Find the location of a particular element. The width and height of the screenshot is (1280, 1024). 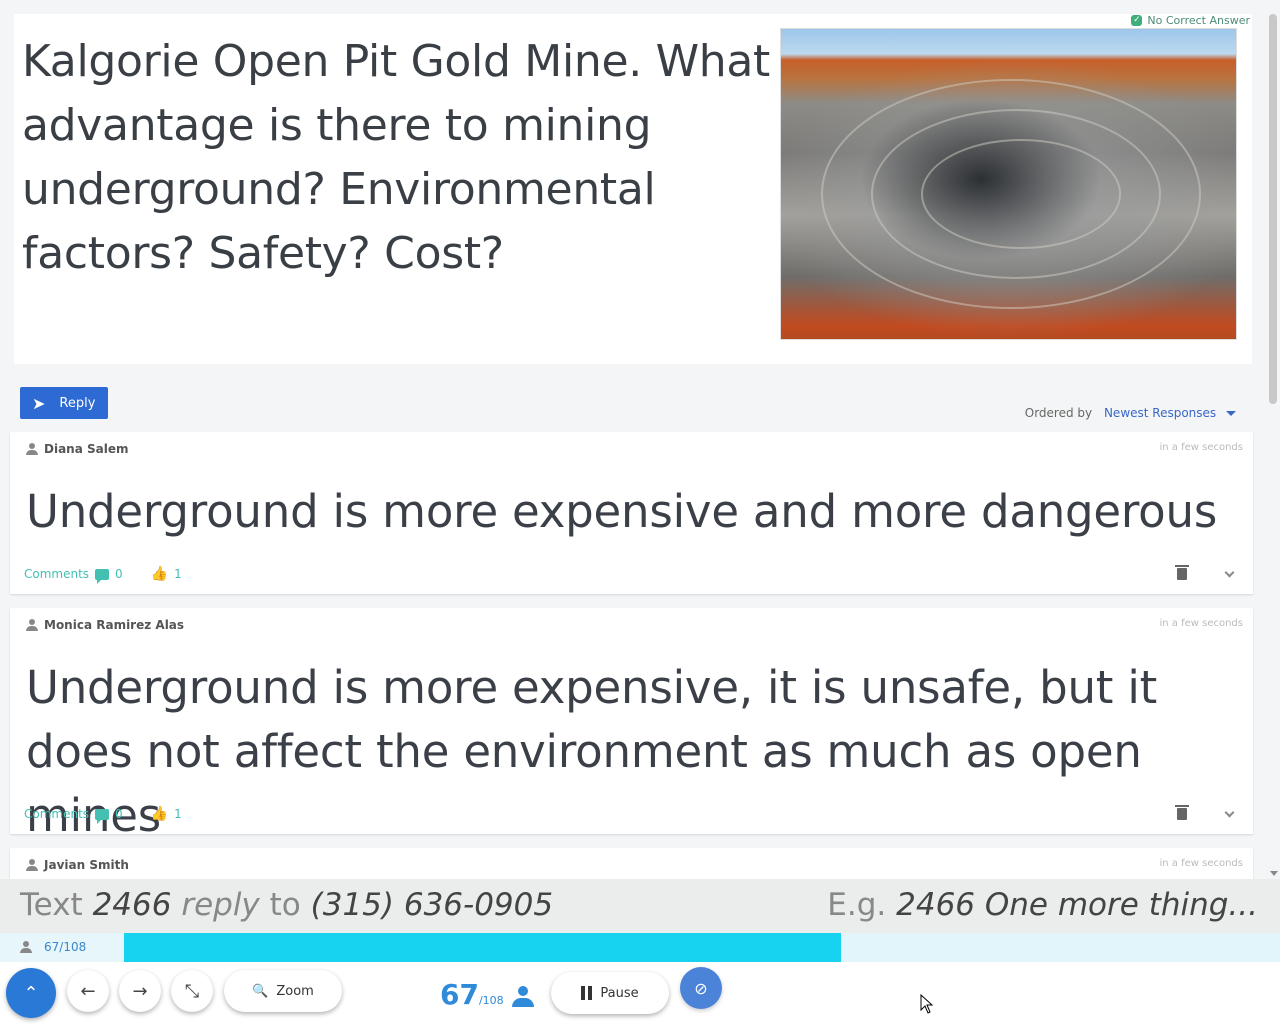

presenter-toolbar: ⌃ ← → ⤡ 🔍 Zoom 67/108 Pause ⊘ is located at coordinates (640, 993).